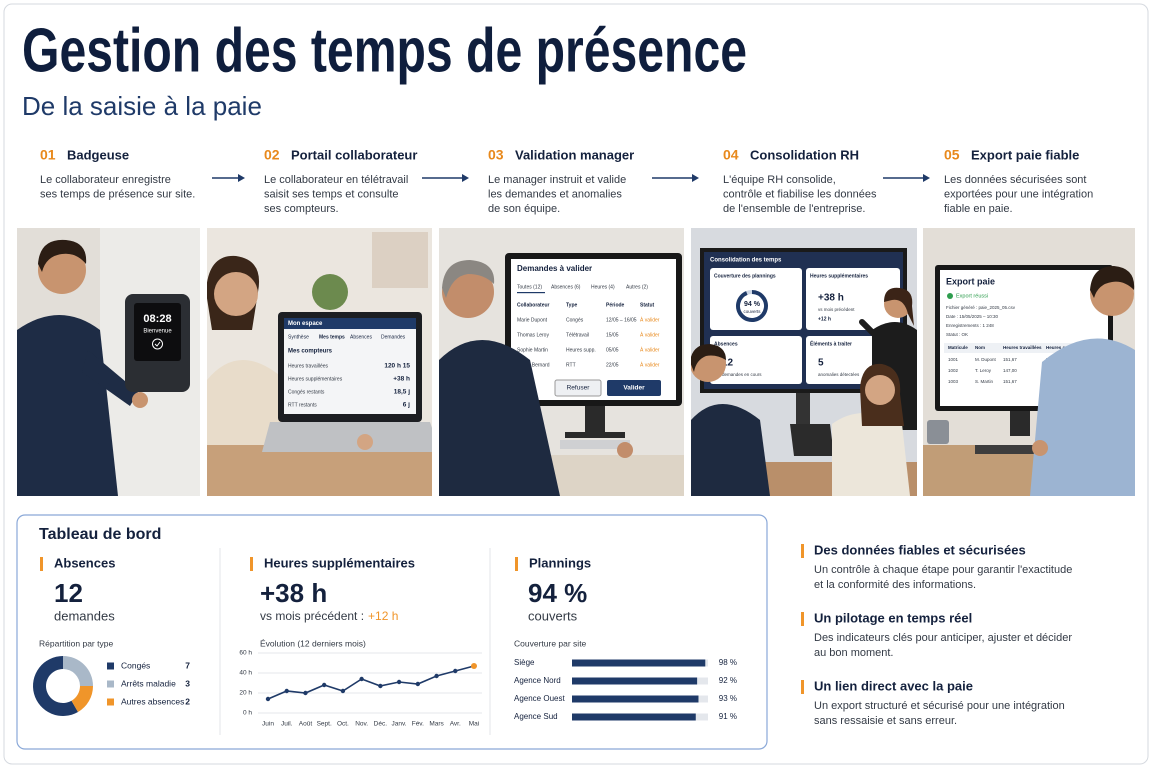  What do you see at coordinates (836, 309) in the screenshot?
I see `card-note: vs mois précédent` at bounding box center [836, 309].